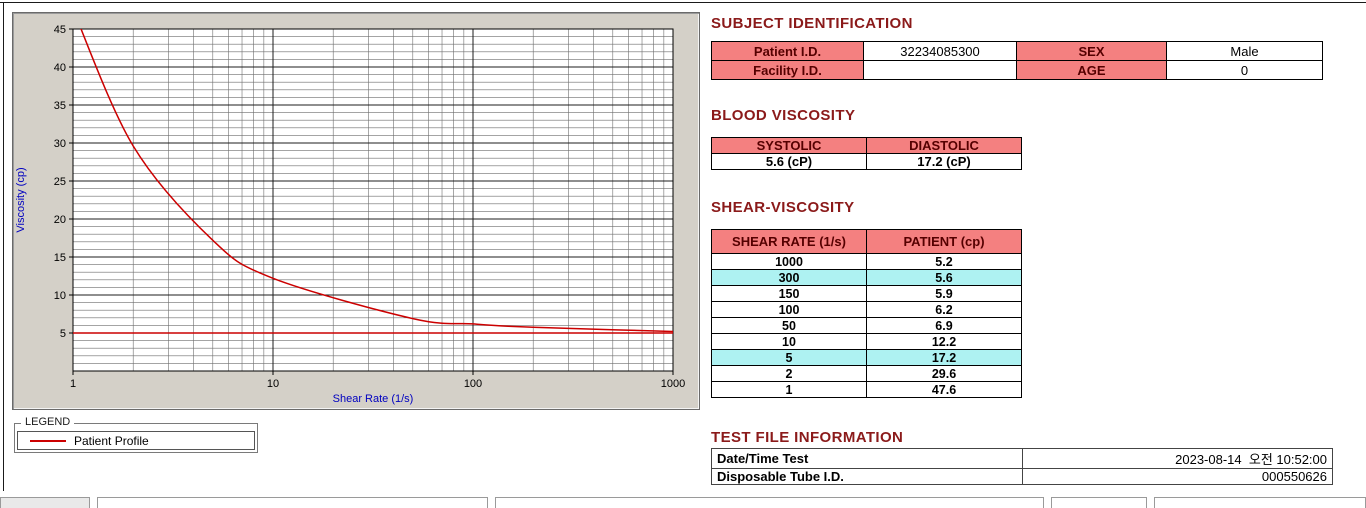 The width and height of the screenshot is (1366, 508). Describe the element at coordinates (60, 106) in the screenshot. I see `svg-text: 35` at that location.